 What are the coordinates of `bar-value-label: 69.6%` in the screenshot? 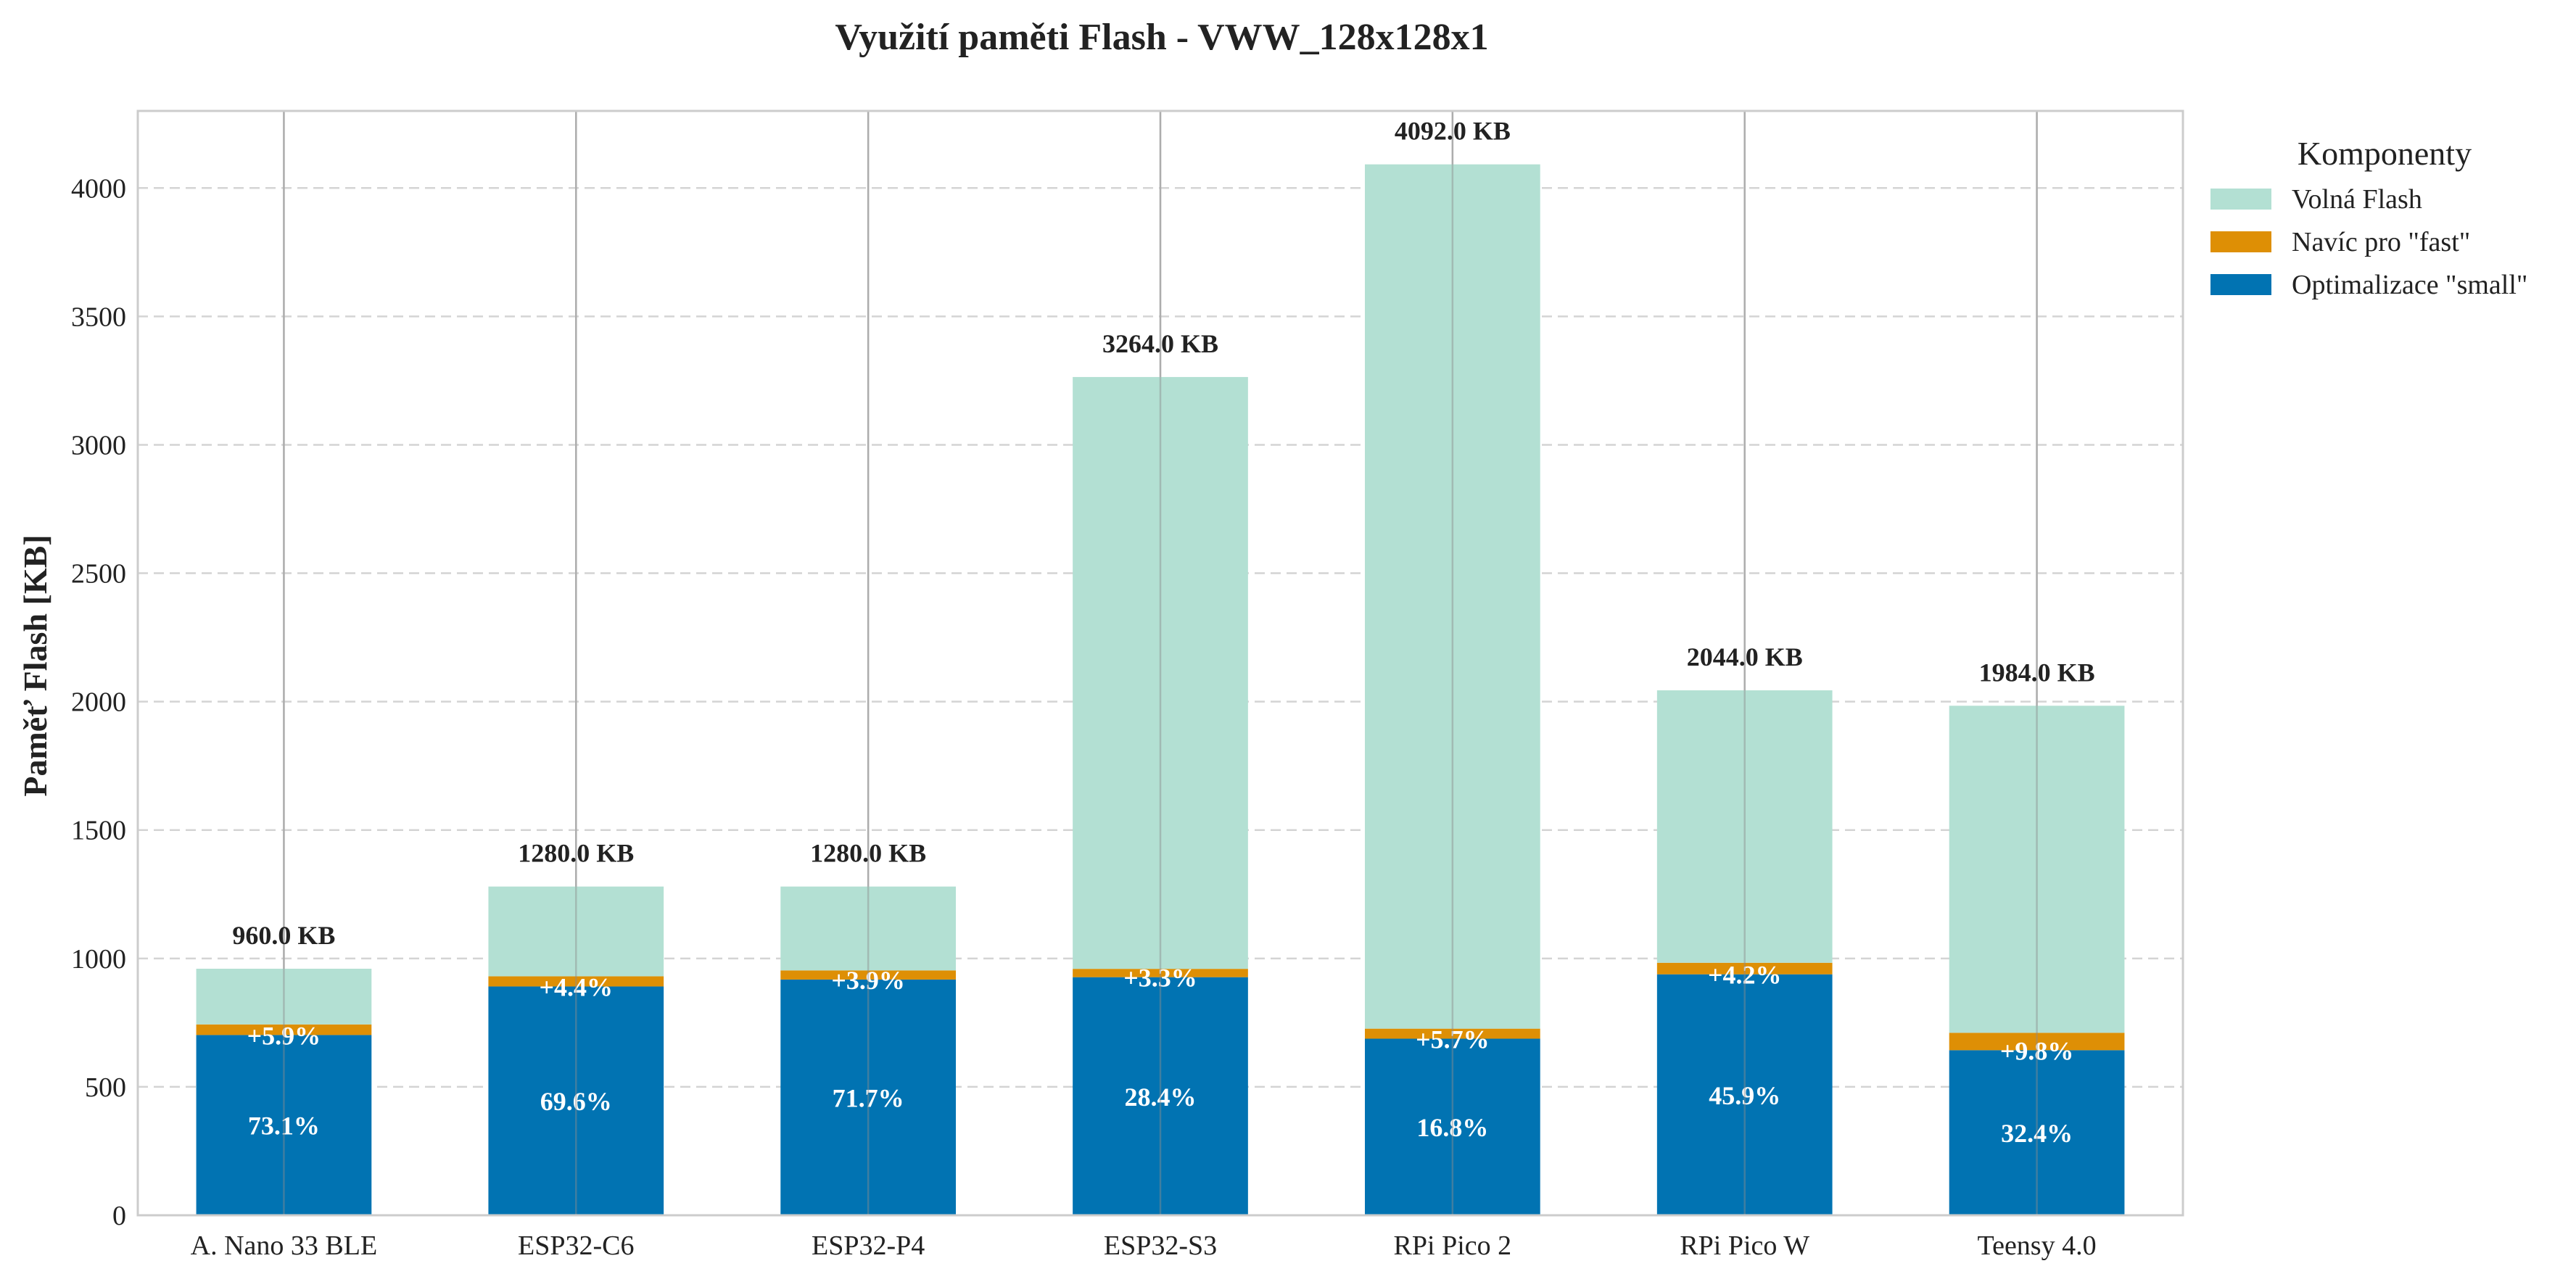 It's located at (576, 1101).